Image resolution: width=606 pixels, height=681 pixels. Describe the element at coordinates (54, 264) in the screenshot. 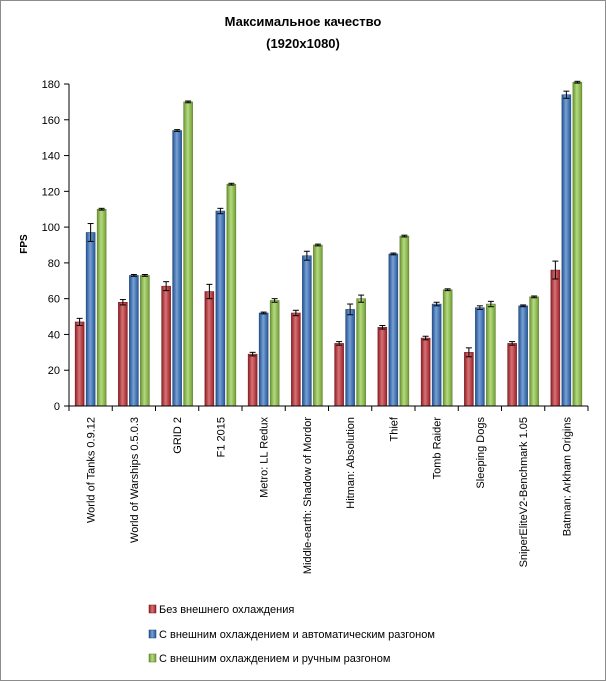

I see `y-tick-label: 80` at that location.